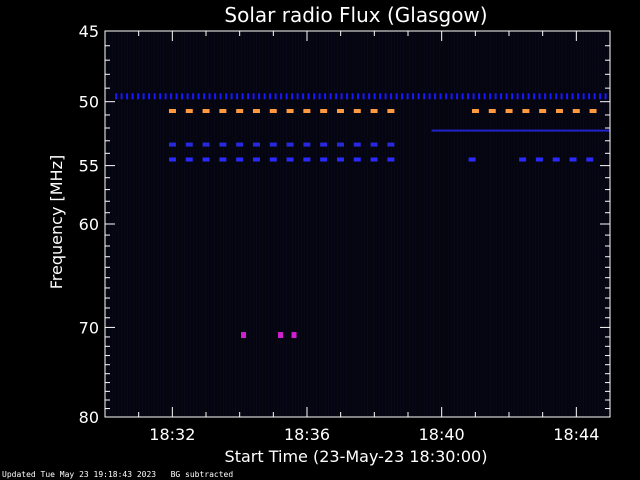 Image resolution: width=640 pixels, height=480 pixels. I want to click on burst-marks, so click(269, 335).